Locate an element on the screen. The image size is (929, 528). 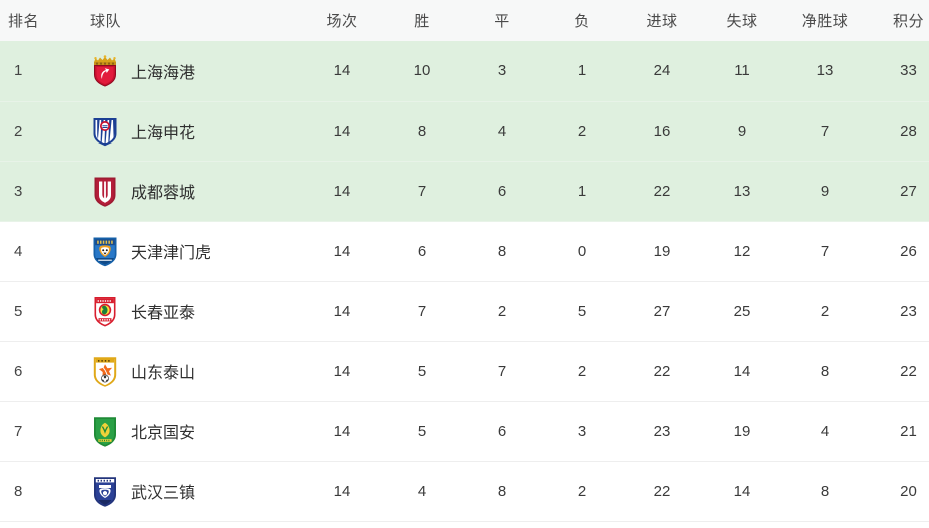
team-cell-content: 成都蓉城 is located at coordinates (194, 191).